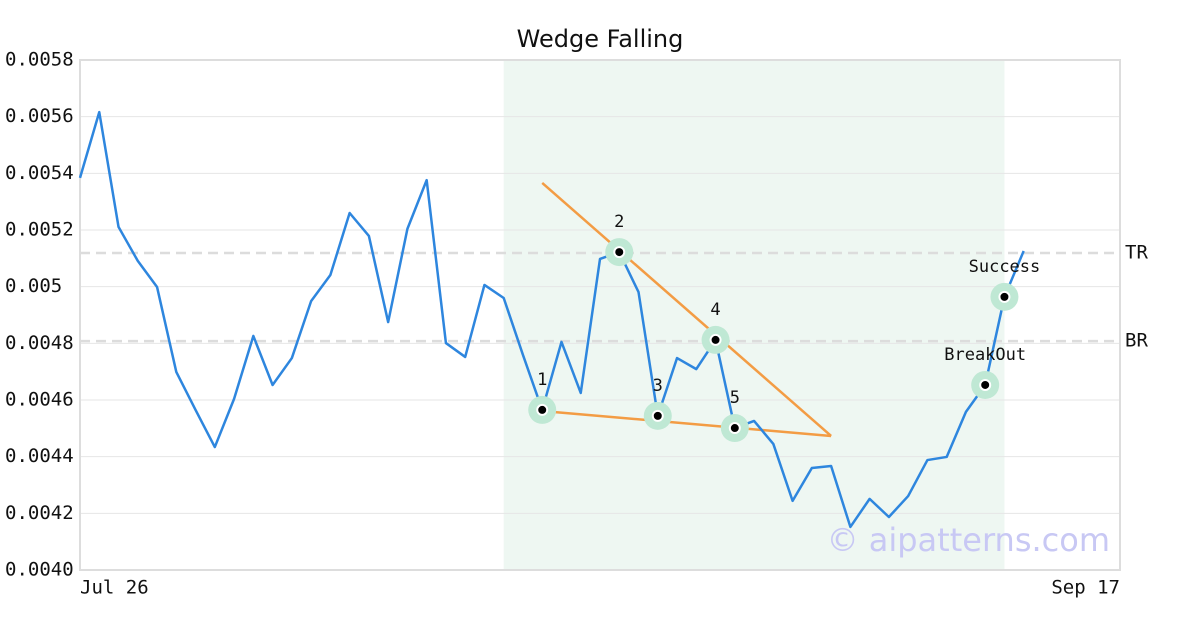 This screenshot has width=1200, height=630. What do you see at coordinates (985, 355) in the screenshot?
I see `point-label: BreakOut` at bounding box center [985, 355].